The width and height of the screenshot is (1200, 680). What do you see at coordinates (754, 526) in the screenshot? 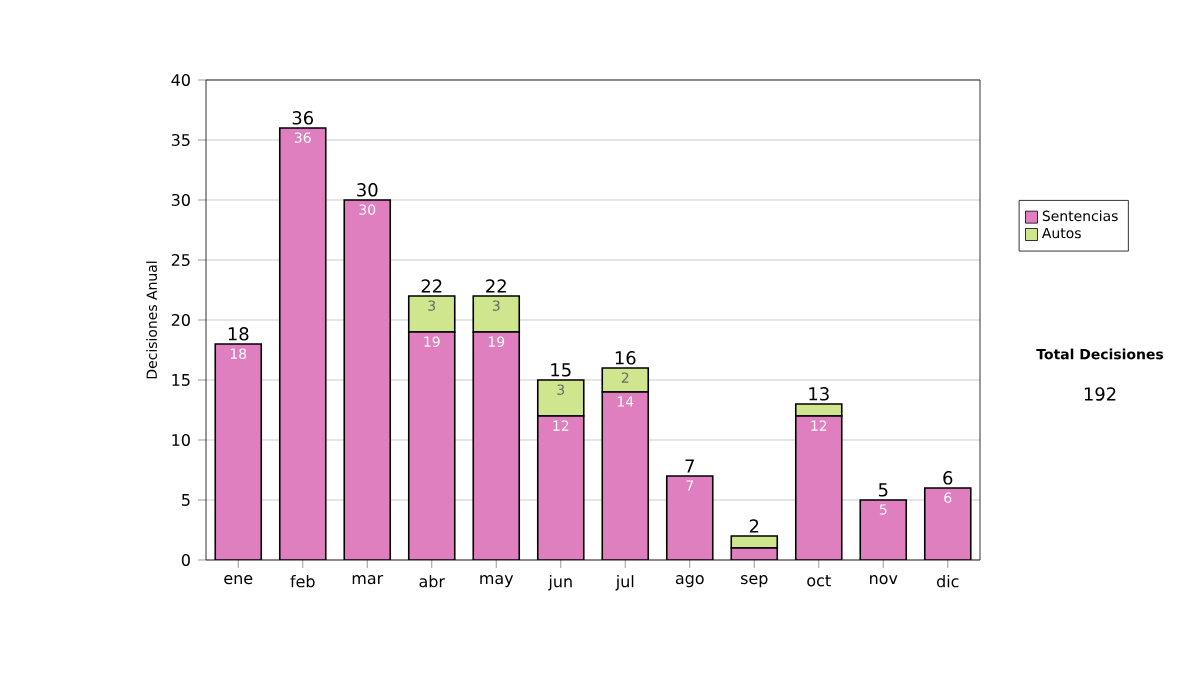
I see `total-label: 2` at bounding box center [754, 526].